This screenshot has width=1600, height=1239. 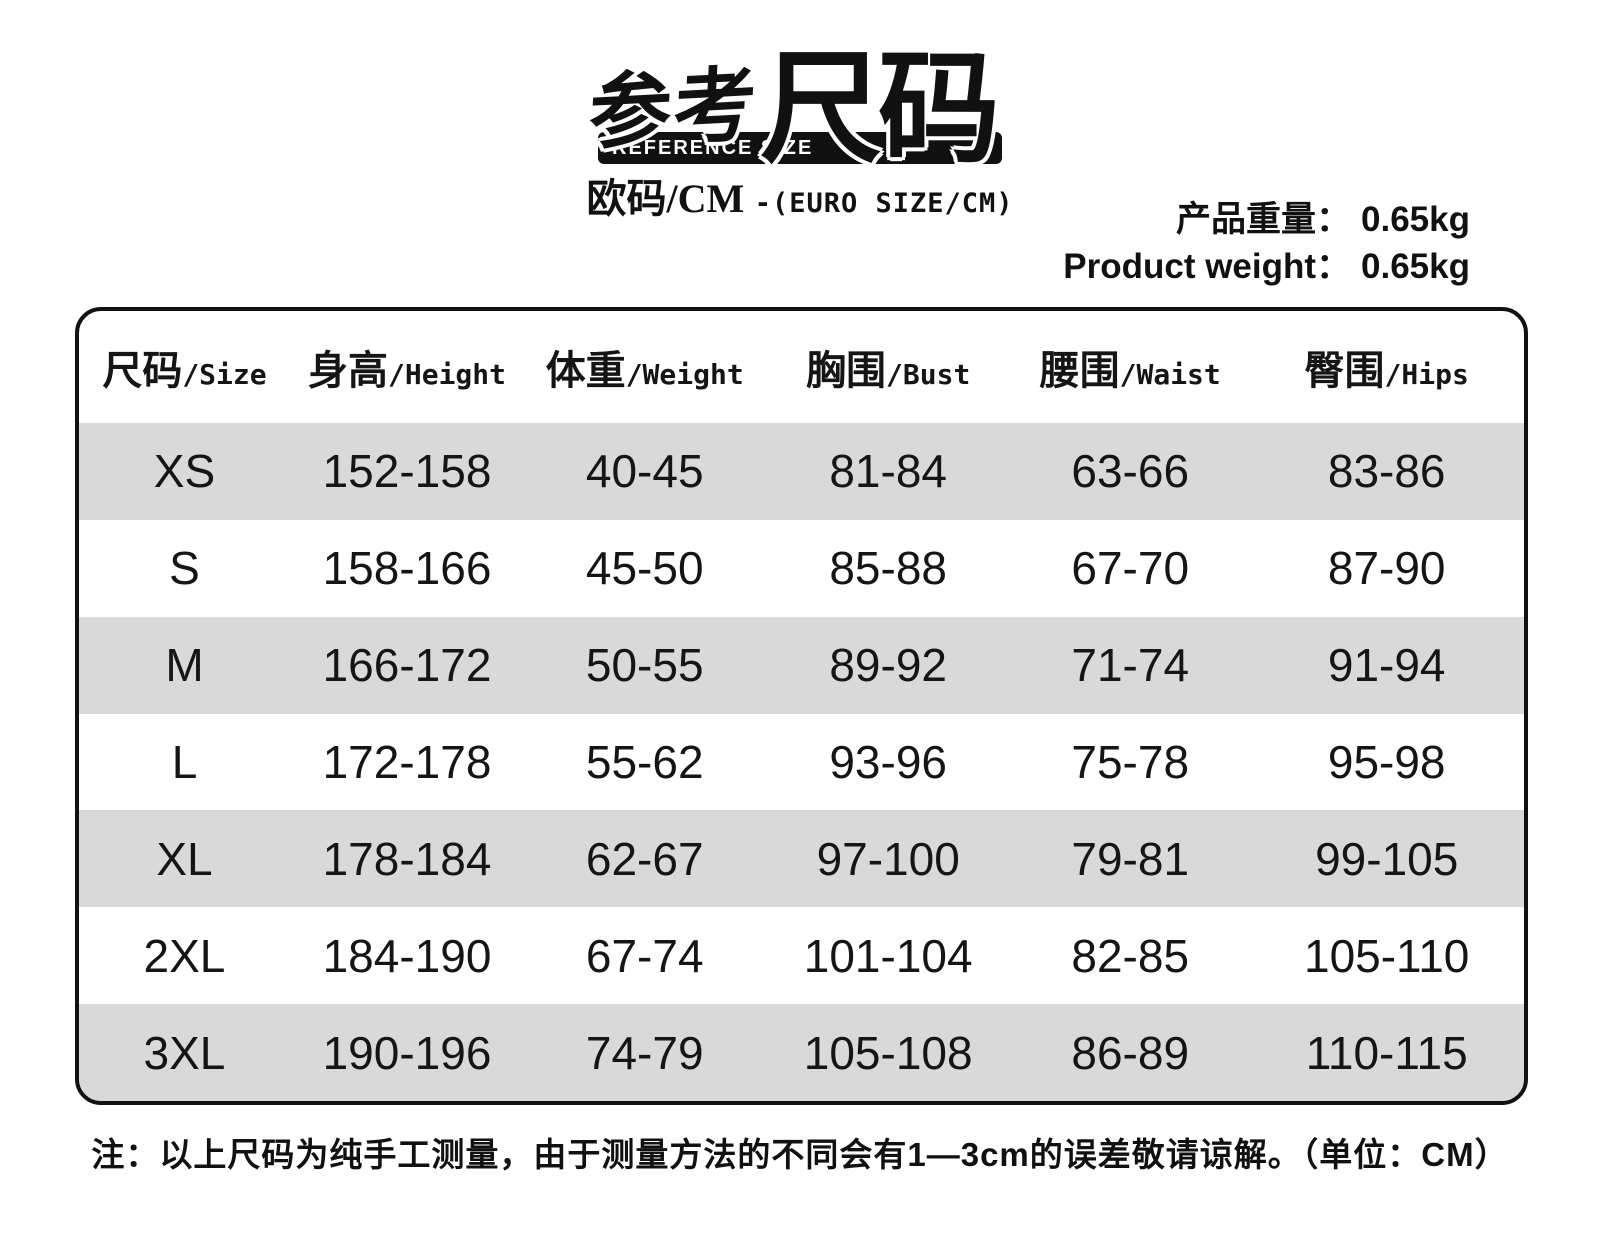 What do you see at coordinates (1415, 219) in the screenshot?
I see `product-weight-cn-value: 0.65kg` at bounding box center [1415, 219].